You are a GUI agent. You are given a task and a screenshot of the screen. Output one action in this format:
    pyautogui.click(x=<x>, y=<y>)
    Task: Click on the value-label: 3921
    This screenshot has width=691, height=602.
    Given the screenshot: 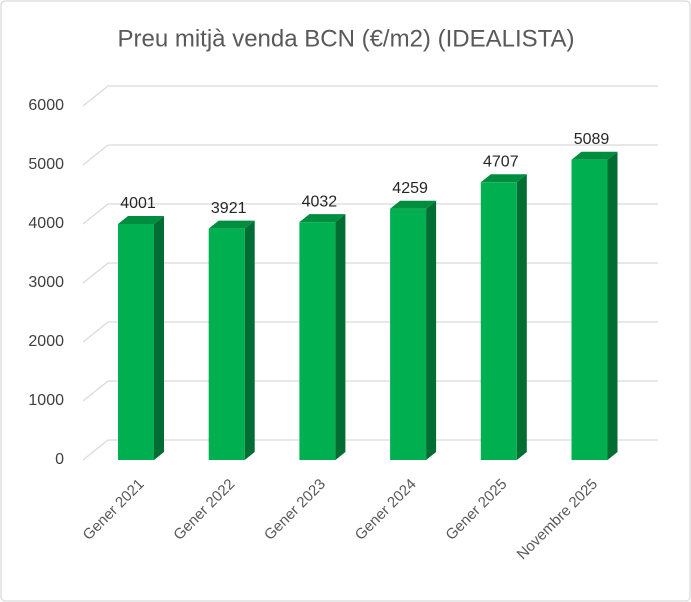 What is the action you would take?
    pyautogui.click(x=229, y=208)
    